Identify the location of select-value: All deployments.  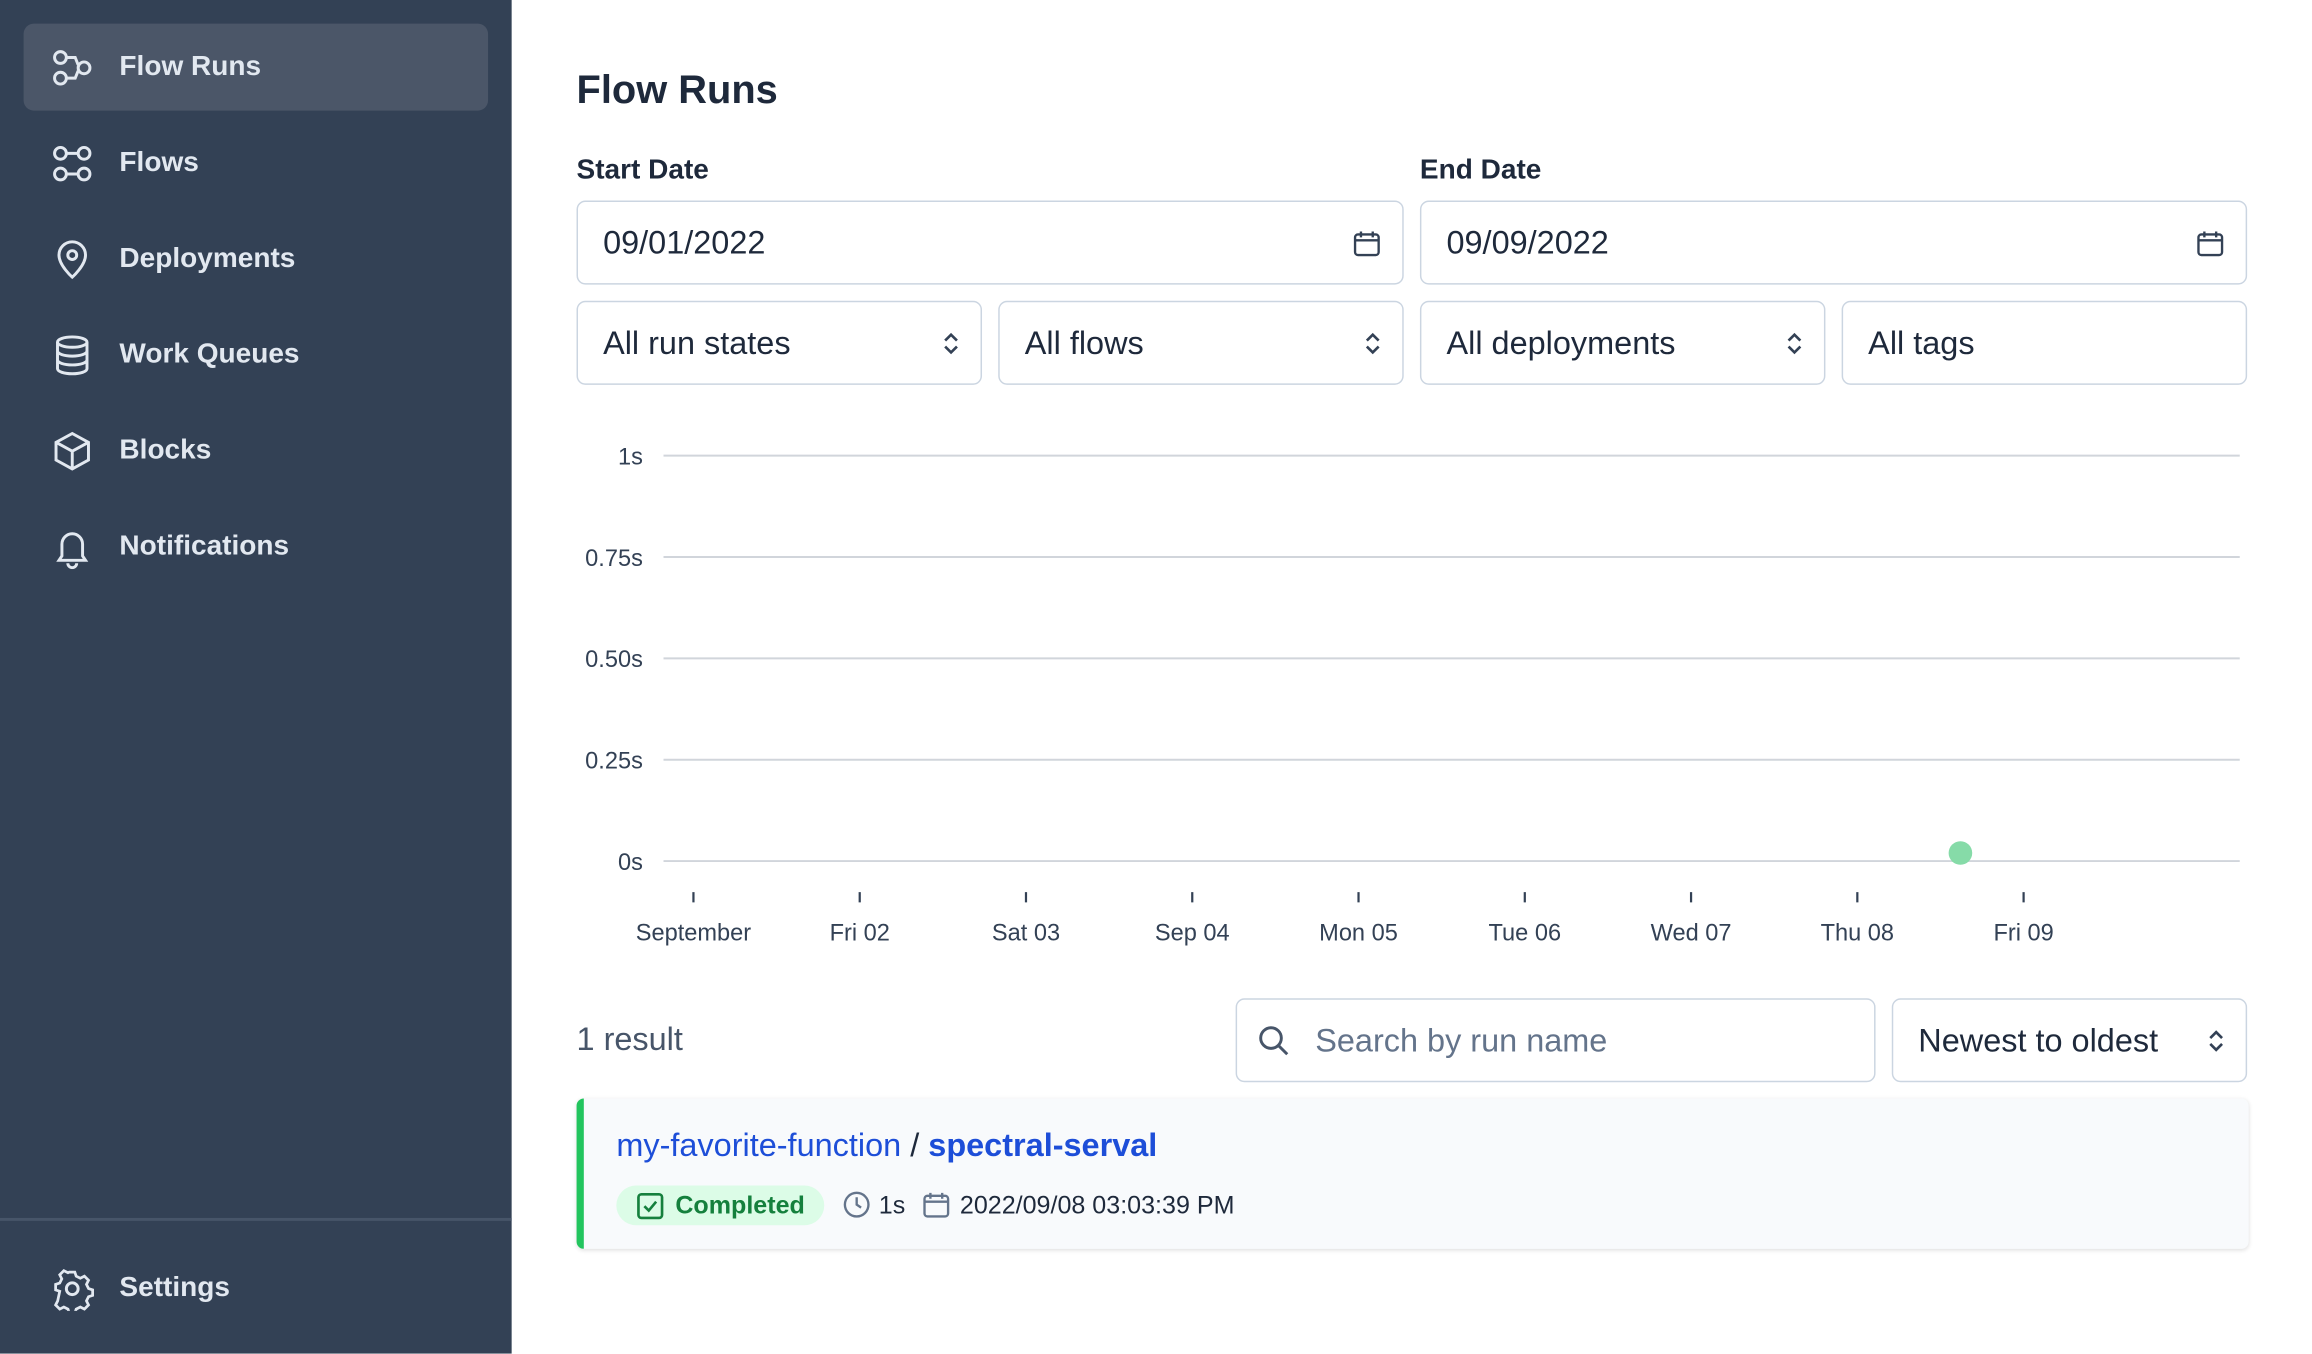
(1561, 342).